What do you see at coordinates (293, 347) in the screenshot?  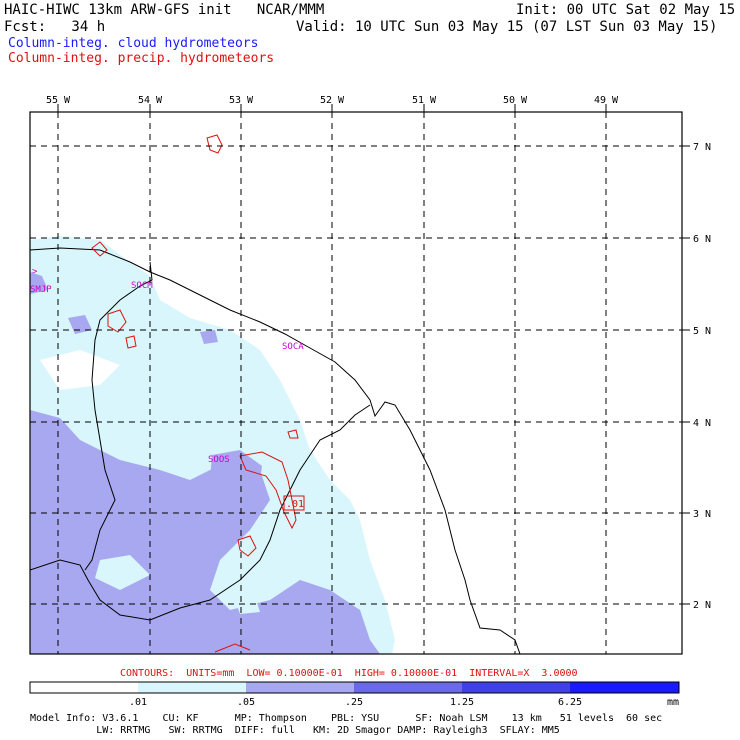 I see `station-label-soca: SOCA` at bounding box center [293, 347].